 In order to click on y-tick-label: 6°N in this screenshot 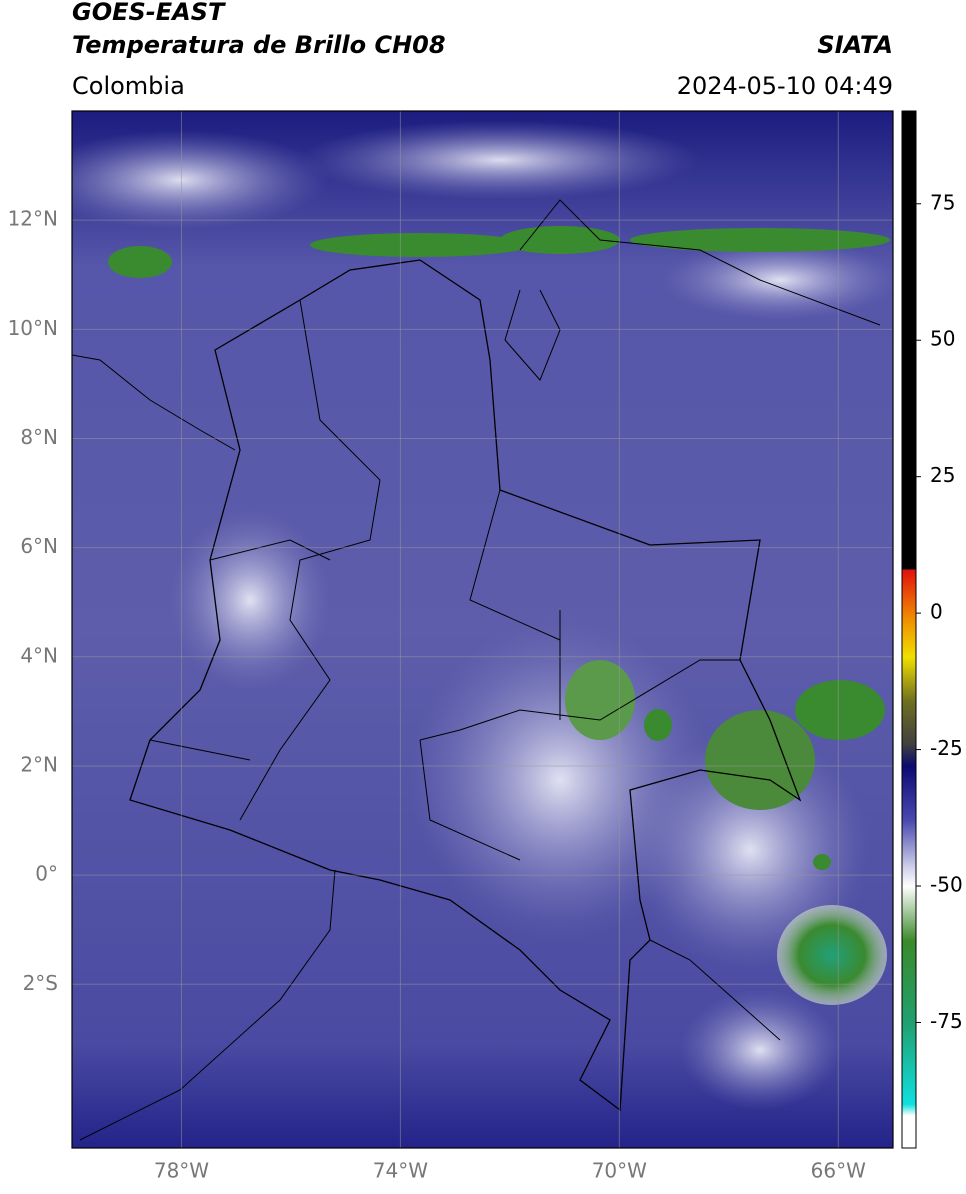, I will do `click(39, 546)`.